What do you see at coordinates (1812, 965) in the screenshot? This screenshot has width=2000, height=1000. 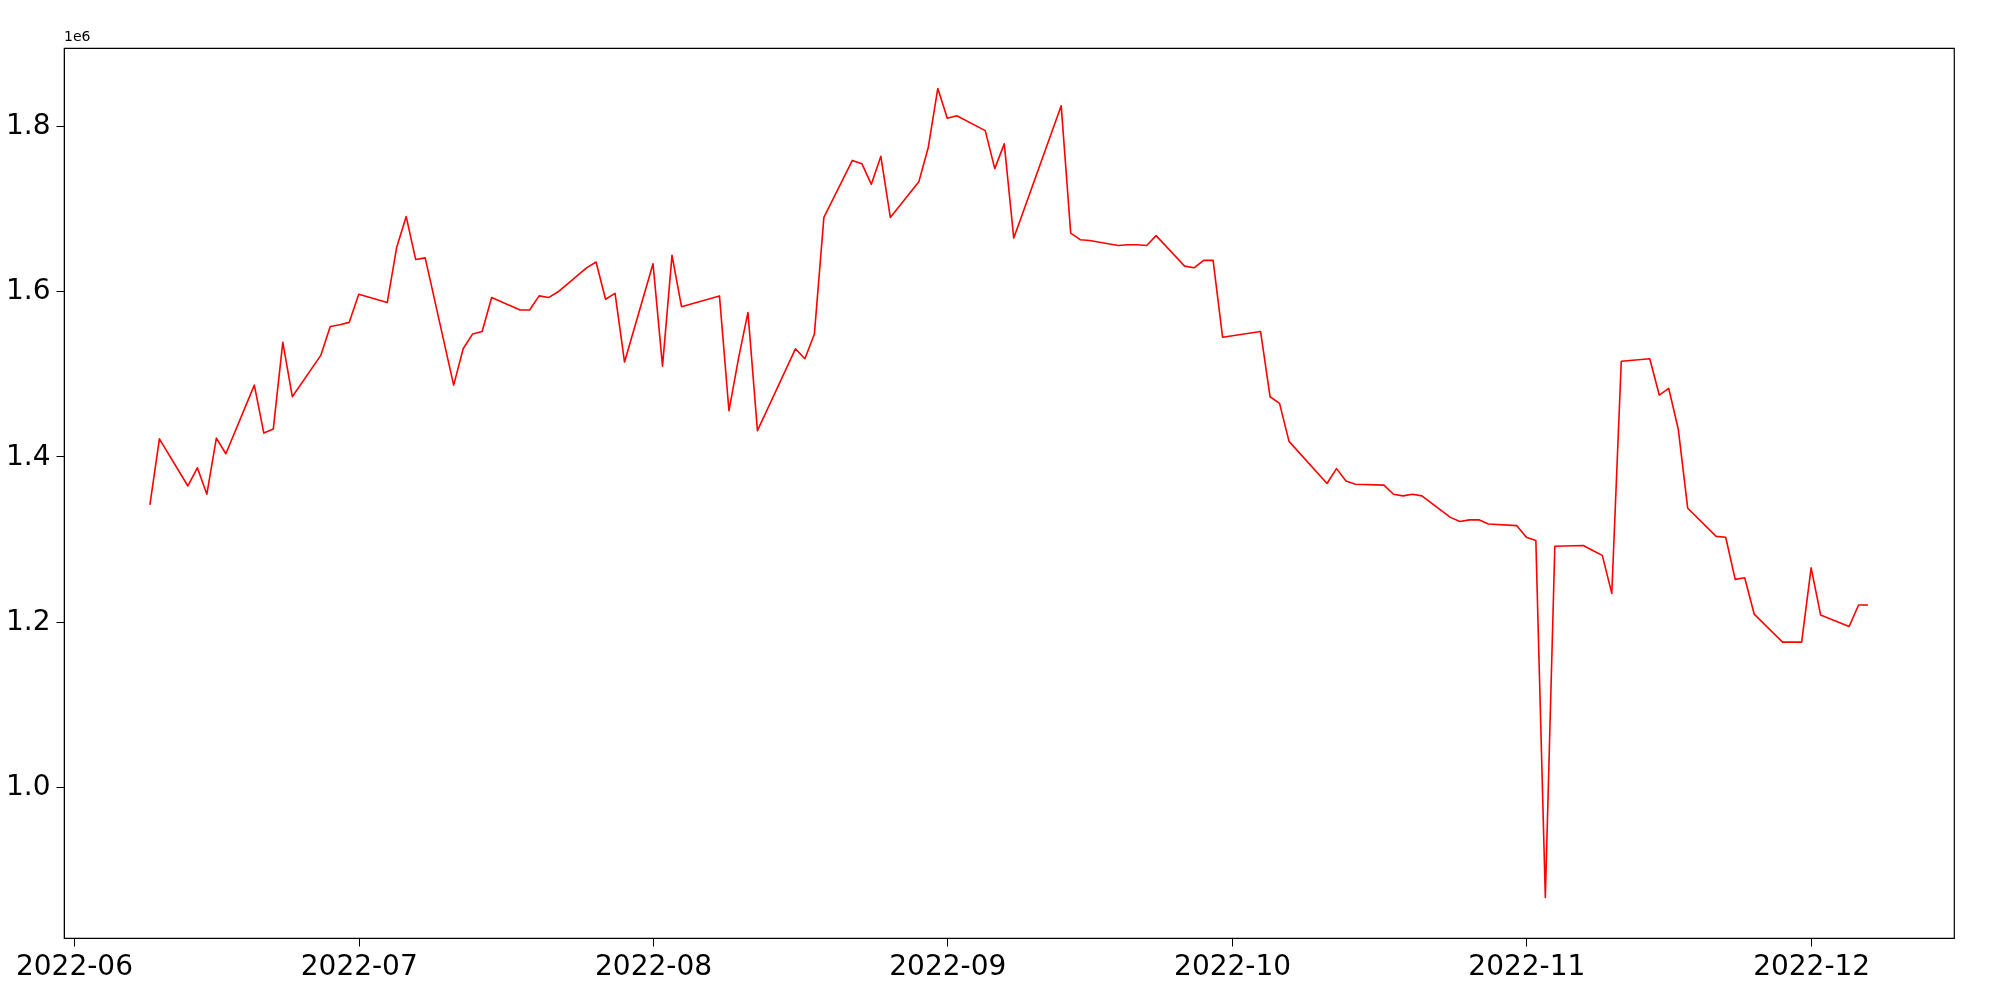 I see `x-tick-label: 2022-12` at bounding box center [1812, 965].